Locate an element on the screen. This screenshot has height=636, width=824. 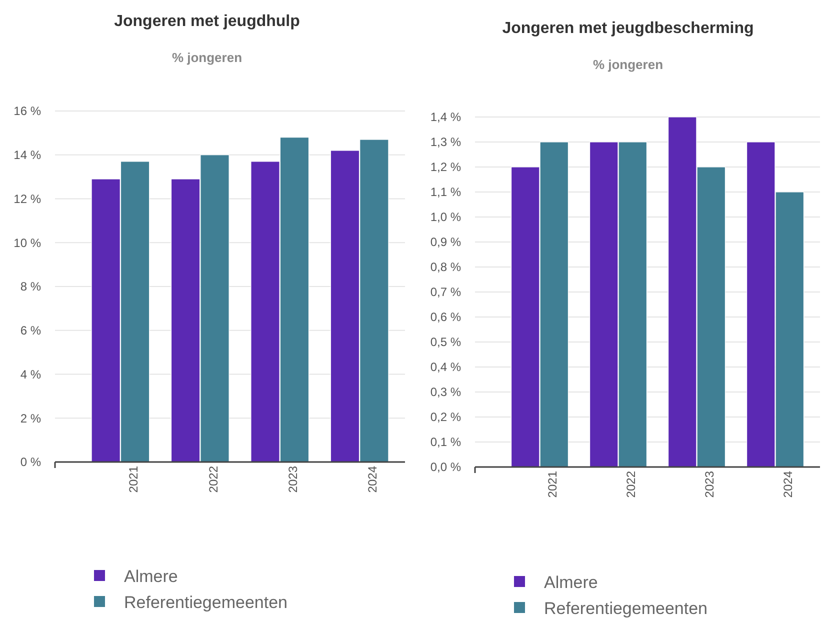
y-tick-label: 0,4 % is located at coordinates (446, 367).